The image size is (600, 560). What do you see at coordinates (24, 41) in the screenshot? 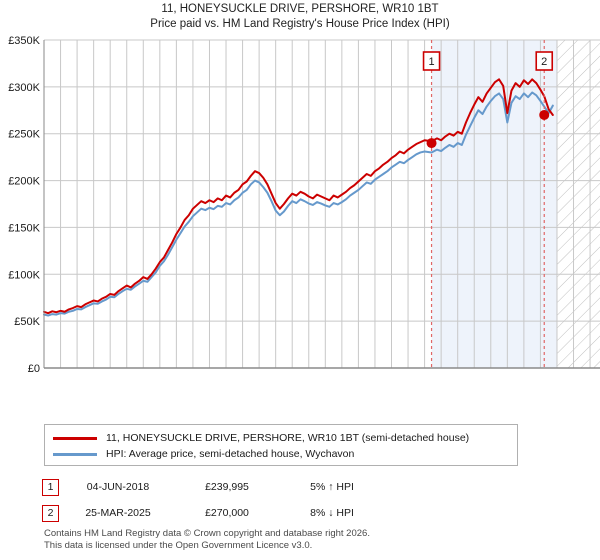
I see `svg-text: £350K` at bounding box center [24, 41].